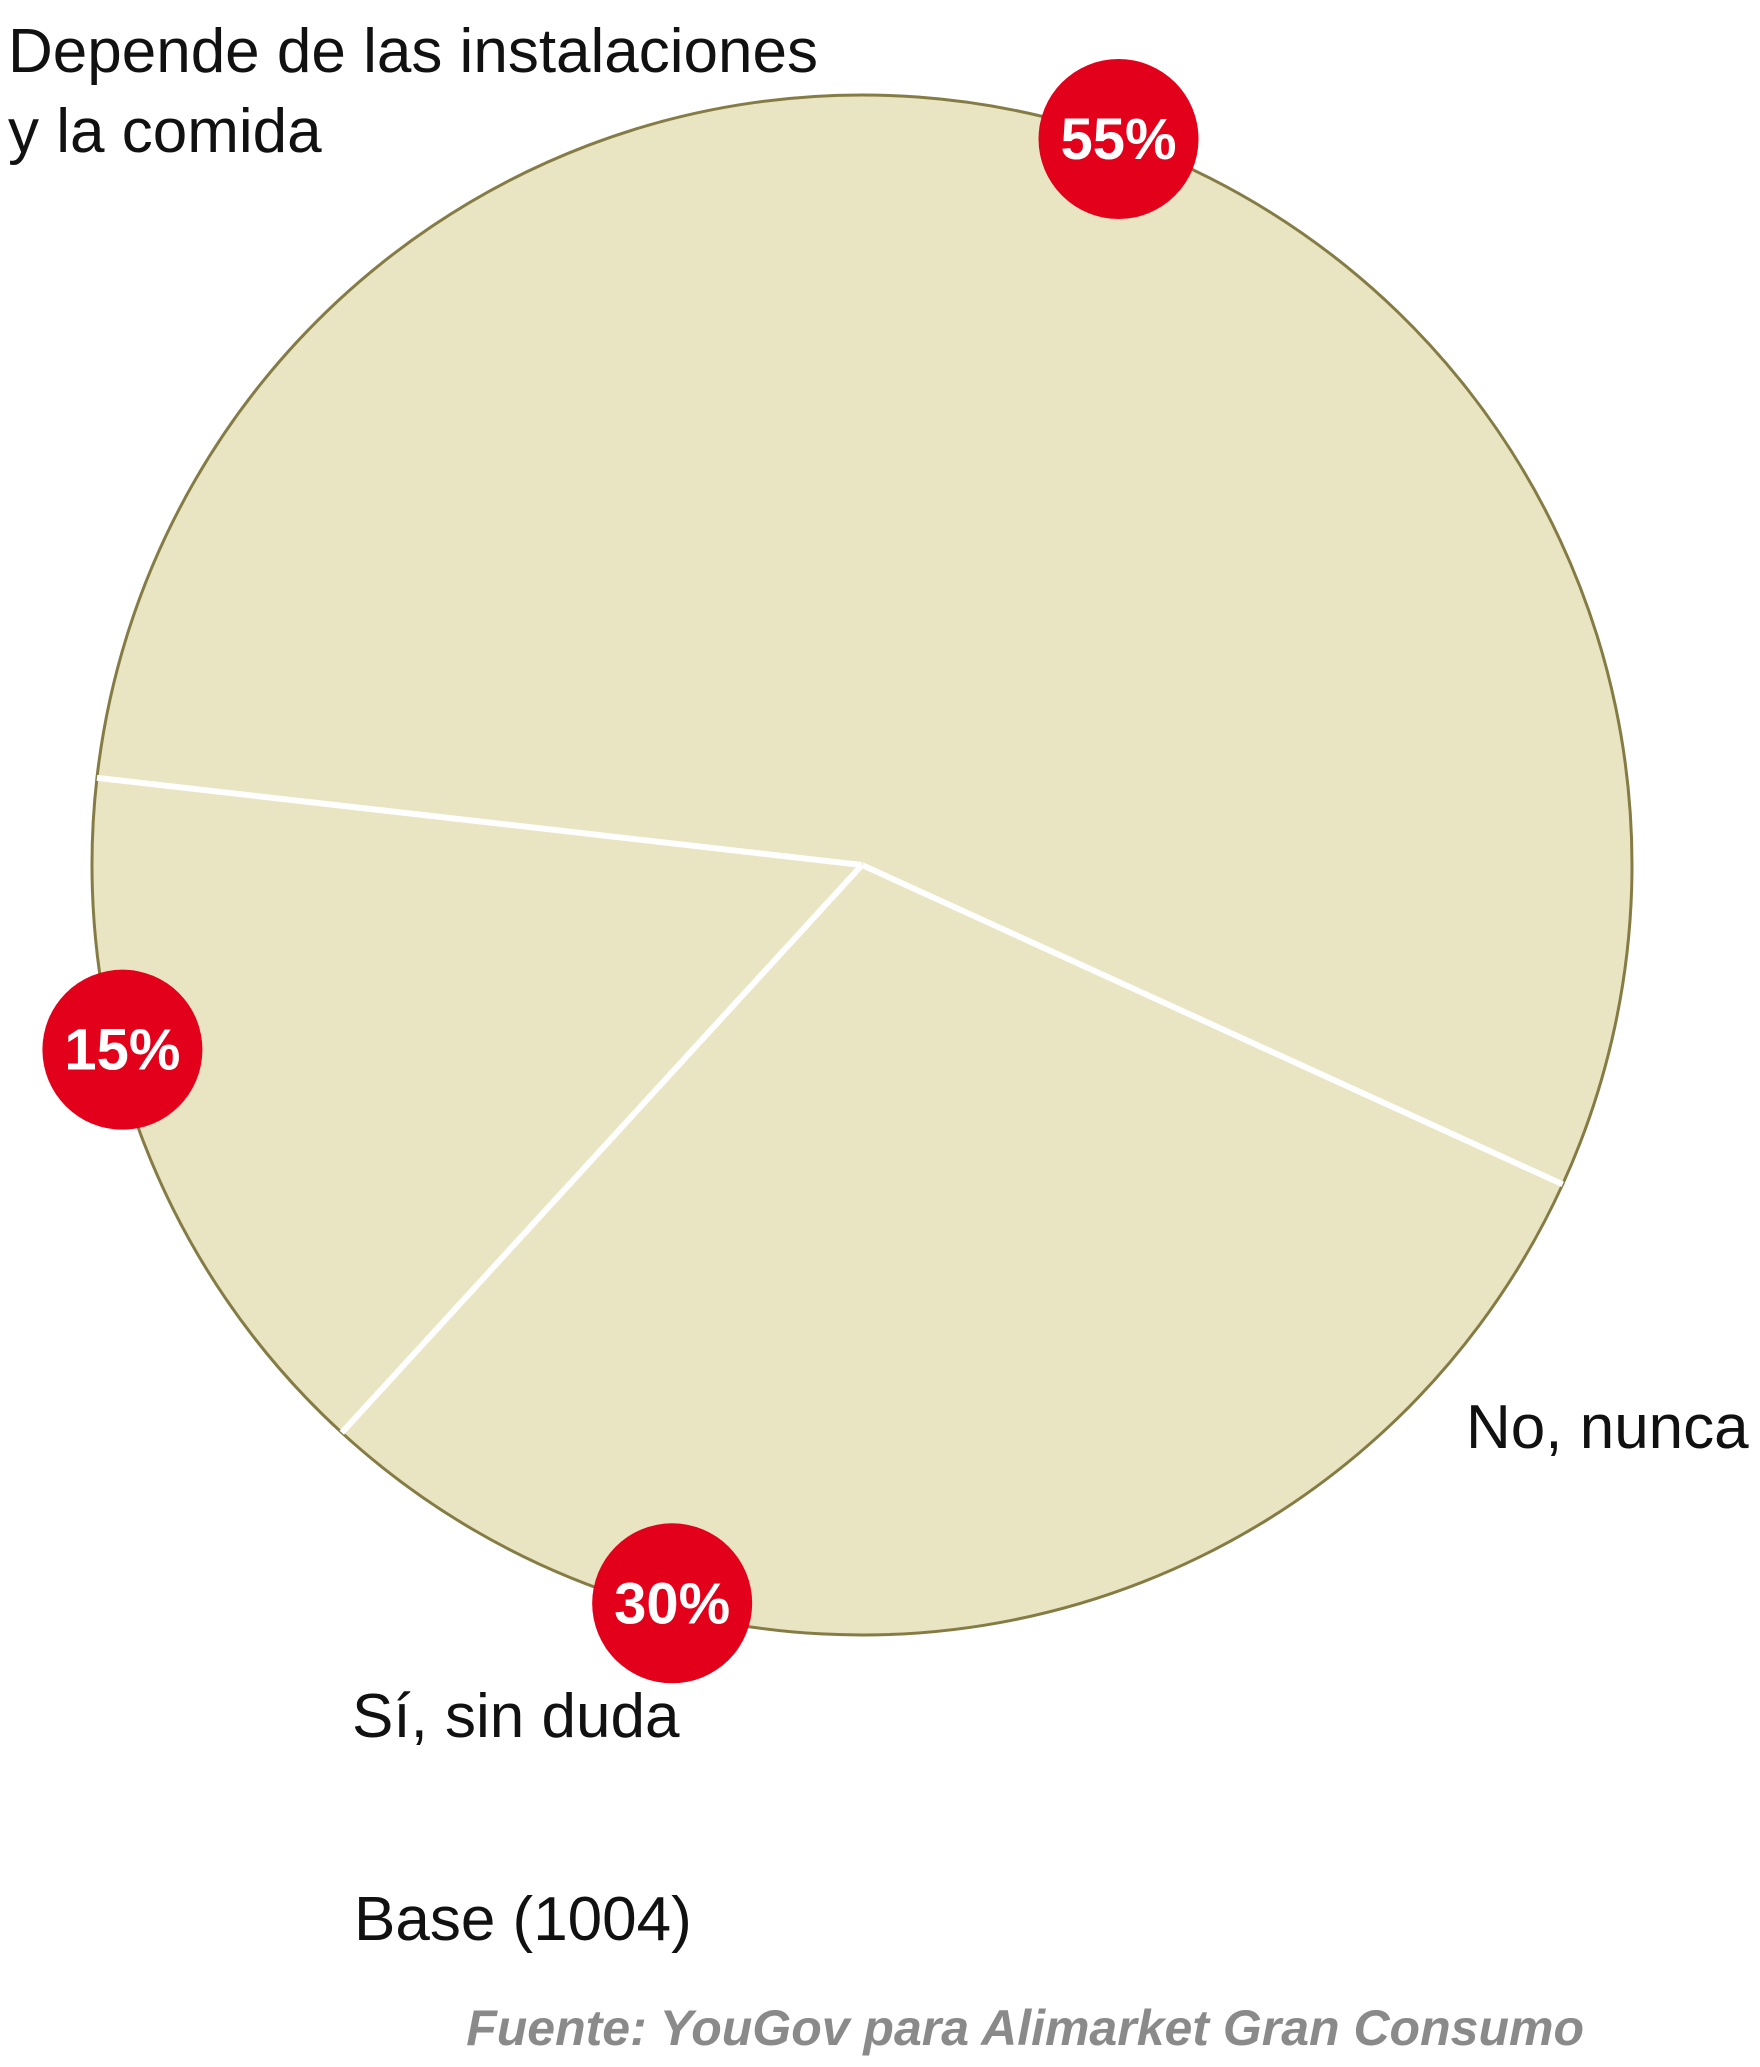 The image size is (1760, 2067). Describe the element at coordinates (165, 131) in the screenshot. I see `slice-label-depende-line-2: y la comida` at that location.